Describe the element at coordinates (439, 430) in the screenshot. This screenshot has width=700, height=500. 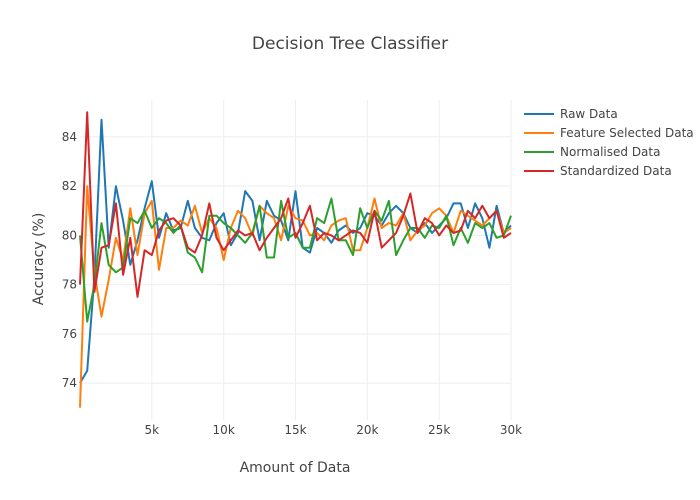
I see `x-tick-label: 25k` at that location.